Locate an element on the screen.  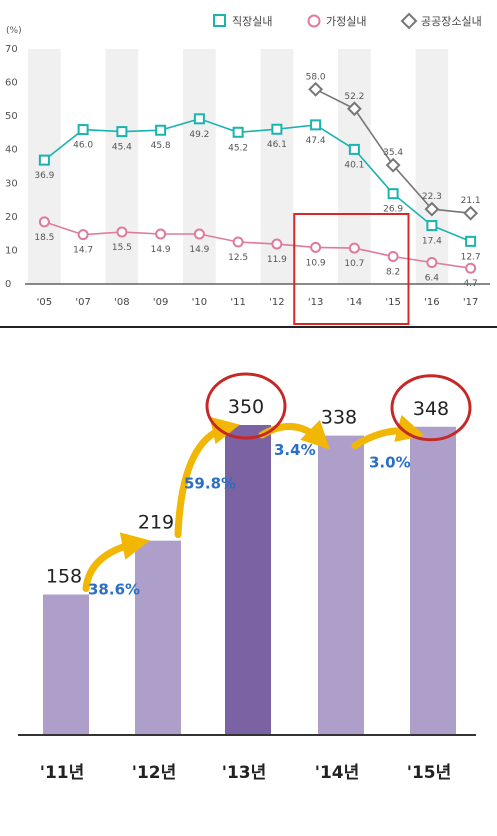
x-tick-label: '07 is located at coordinates (82, 302).